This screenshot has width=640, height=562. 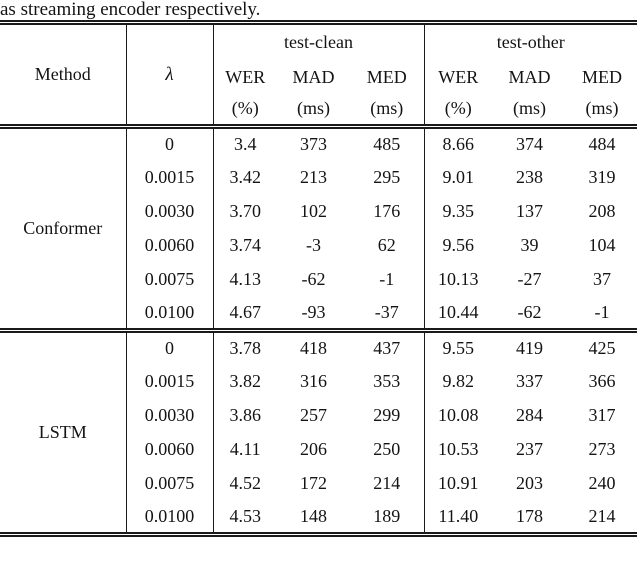 I want to click on mad-other-cell: 419, so click(x=530, y=348).